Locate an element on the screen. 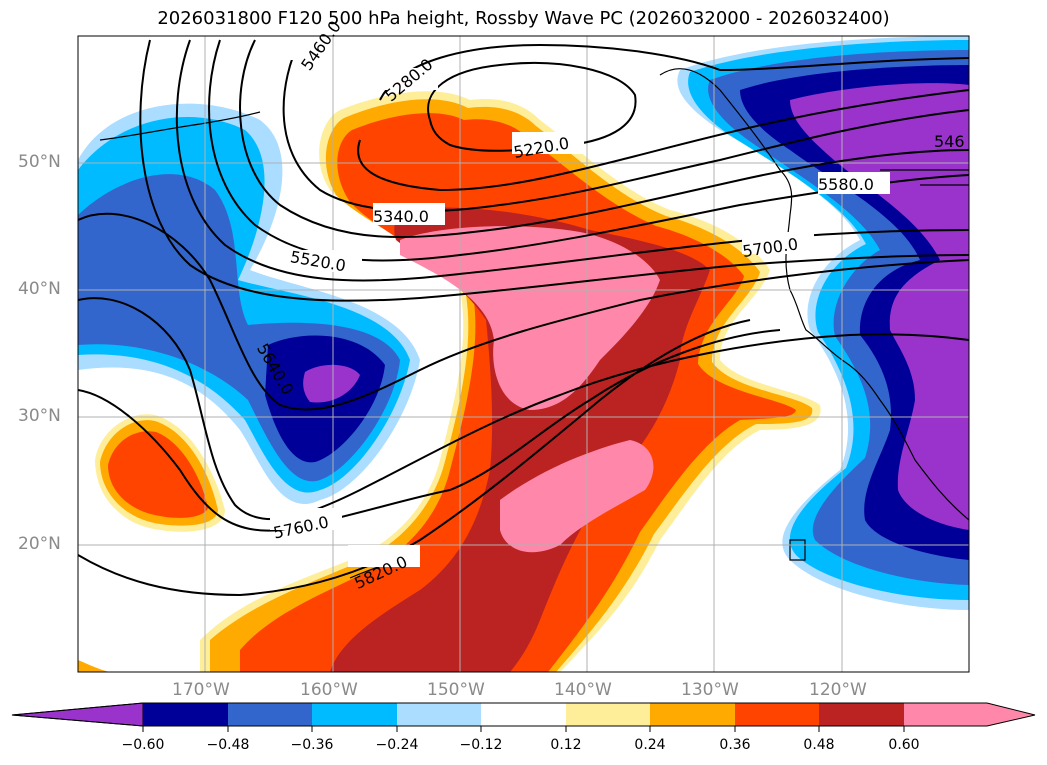 This screenshot has height=765, width=1047. lat-label-50n: 50°N is located at coordinates (39, 162).